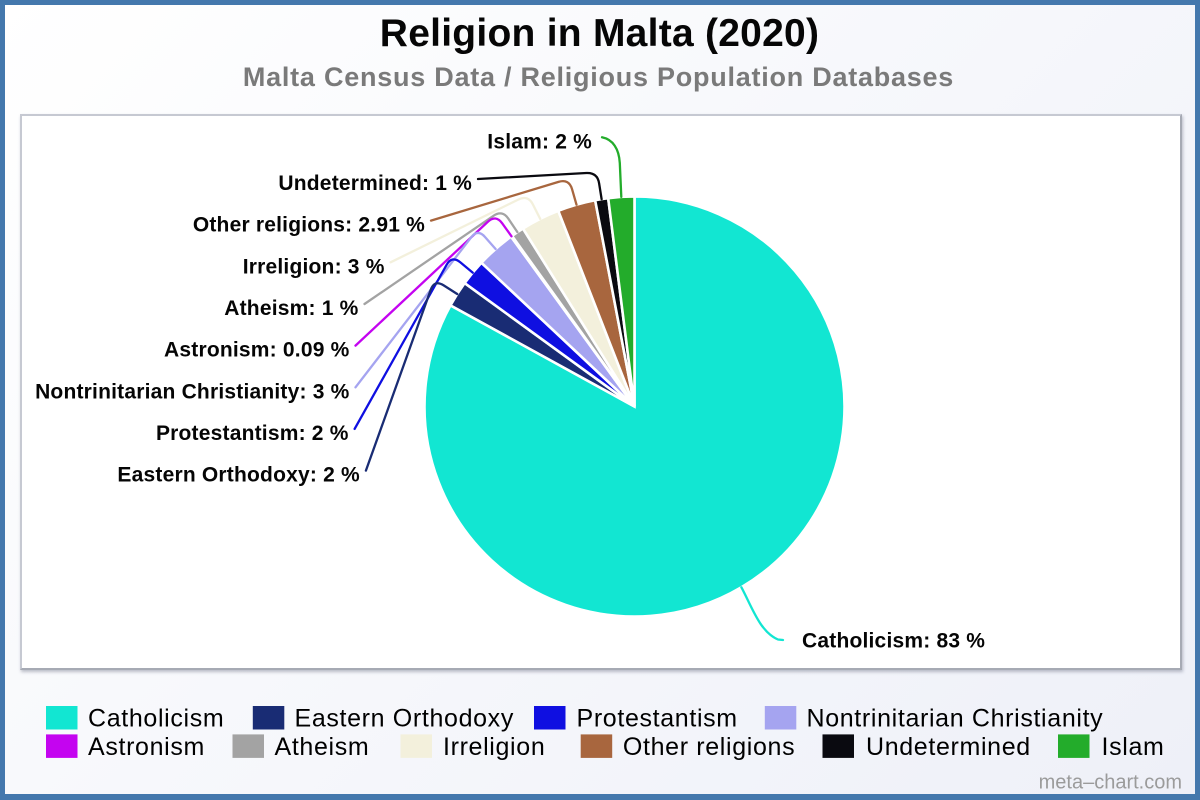 This screenshot has width=1200, height=800. I want to click on svg-text: Protestantism: 2 %, so click(252, 433).